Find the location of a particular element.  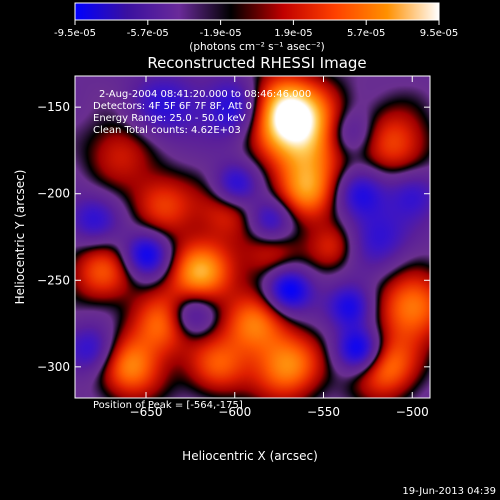

colorbar-tick-label: 5.7e-05 is located at coordinates (366, 33).